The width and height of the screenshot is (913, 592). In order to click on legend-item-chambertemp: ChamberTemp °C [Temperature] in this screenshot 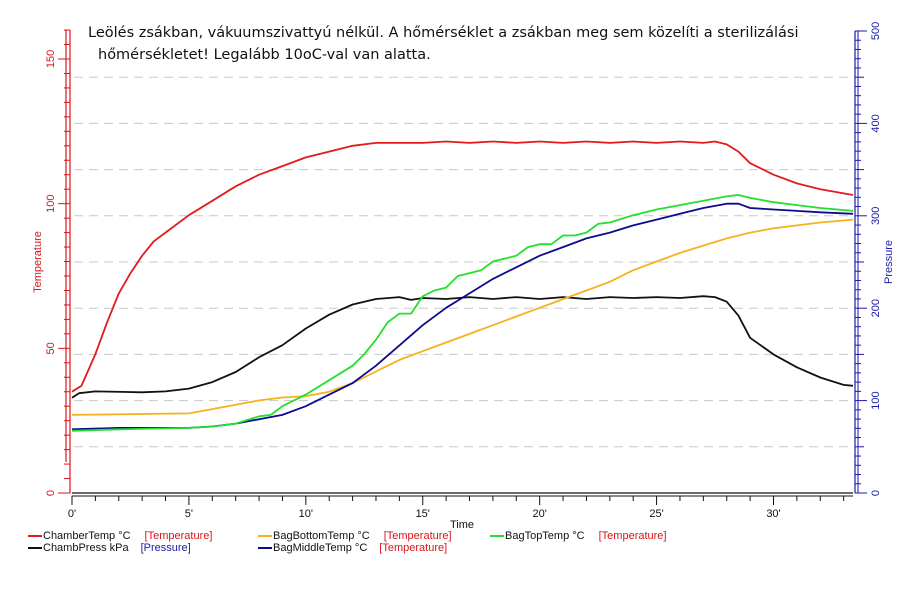, I will do `click(120, 536)`.